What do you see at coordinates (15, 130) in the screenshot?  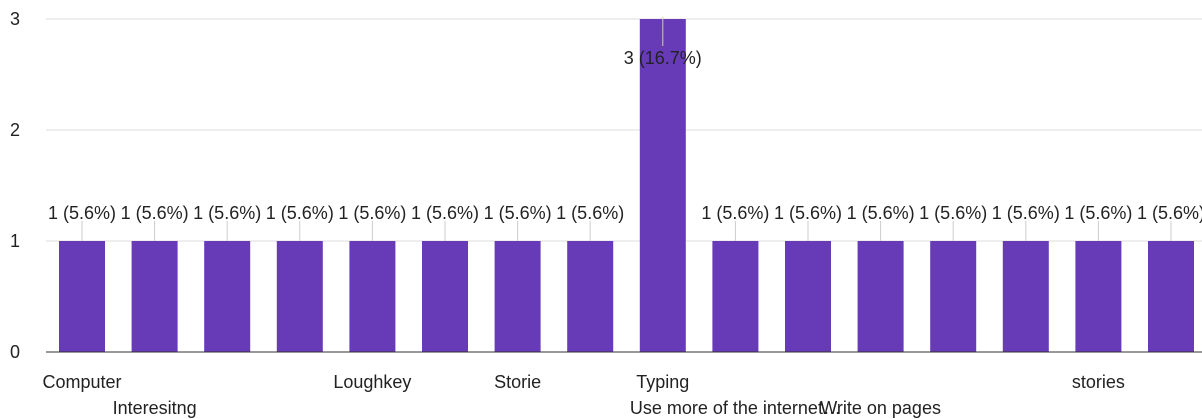 I see `y-tick-label: 2` at bounding box center [15, 130].